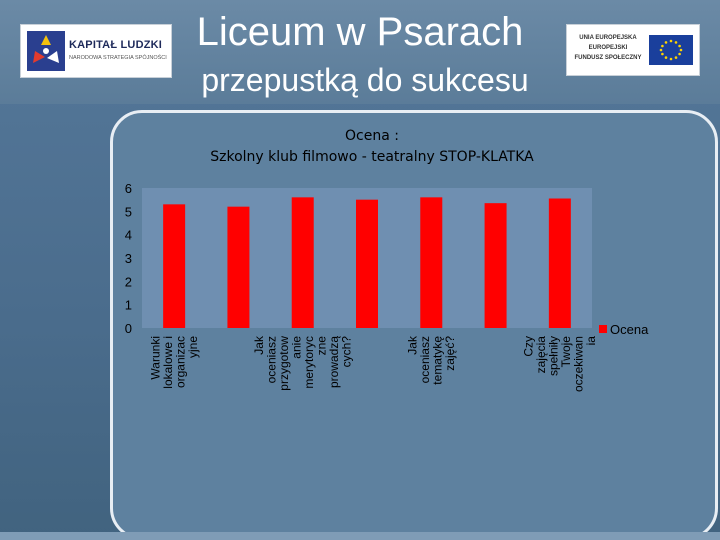 This screenshot has height=540, width=720. Describe the element at coordinates (591, 341) in the screenshot. I see `x-category-label: ia` at that location.